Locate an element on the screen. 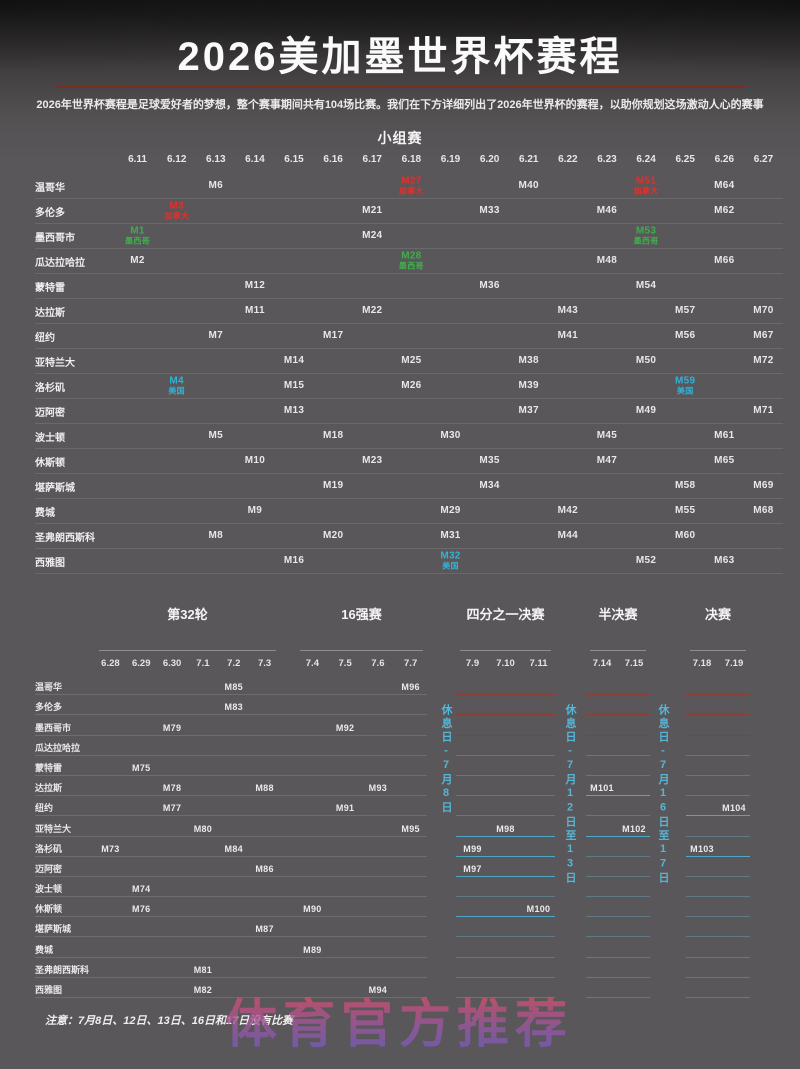  match-cell: M37 is located at coordinates (528, 410).